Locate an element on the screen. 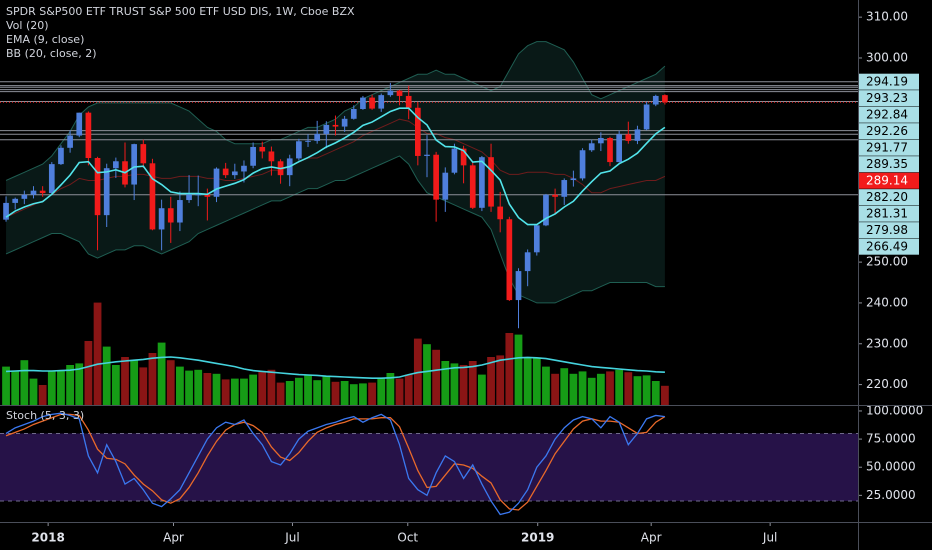 Image resolution: width=932 pixels, height=550 pixels. stoch-k is located at coordinates (335, 464).